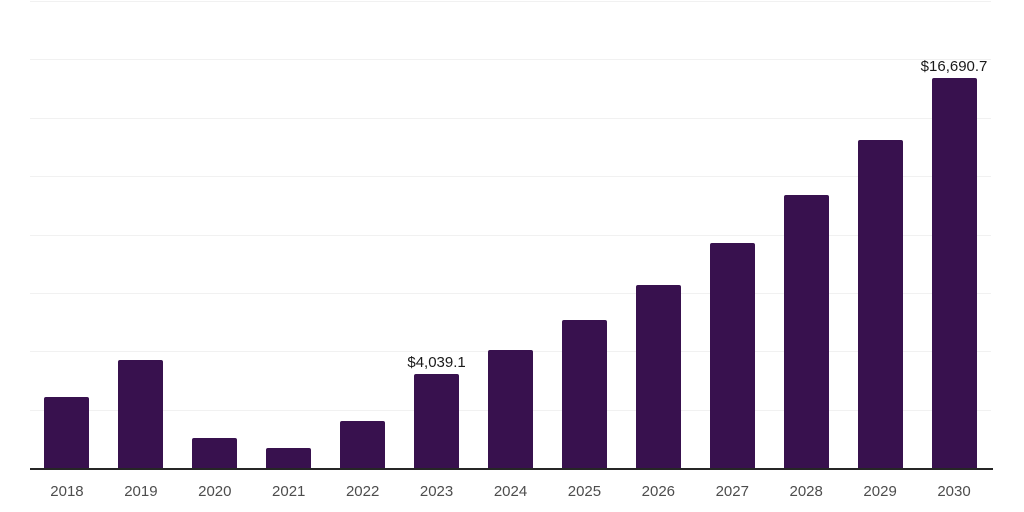  I want to click on bar-2027, so click(732, 355).